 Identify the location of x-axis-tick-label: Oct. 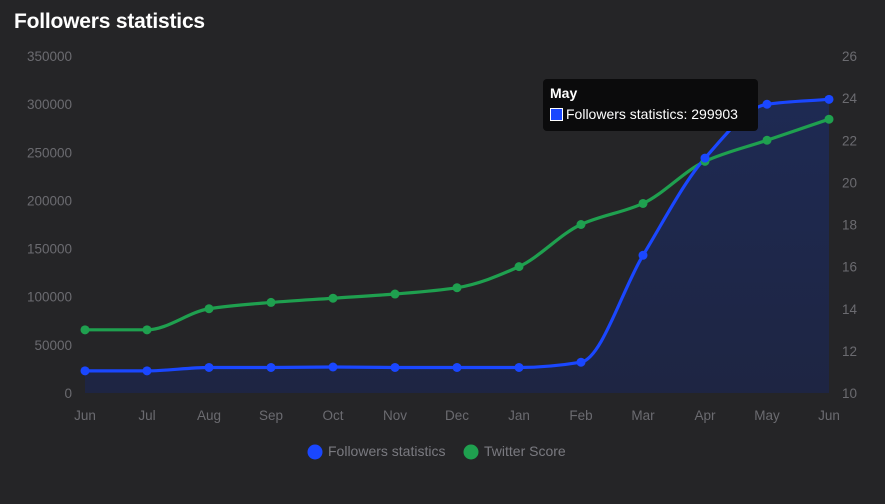
(332, 415).